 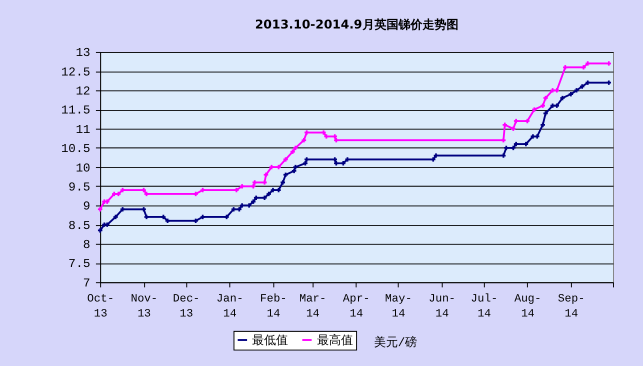 What do you see at coordinates (528, 306) in the screenshot?
I see `x-tick-label: Aug-14` at bounding box center [528, 306].